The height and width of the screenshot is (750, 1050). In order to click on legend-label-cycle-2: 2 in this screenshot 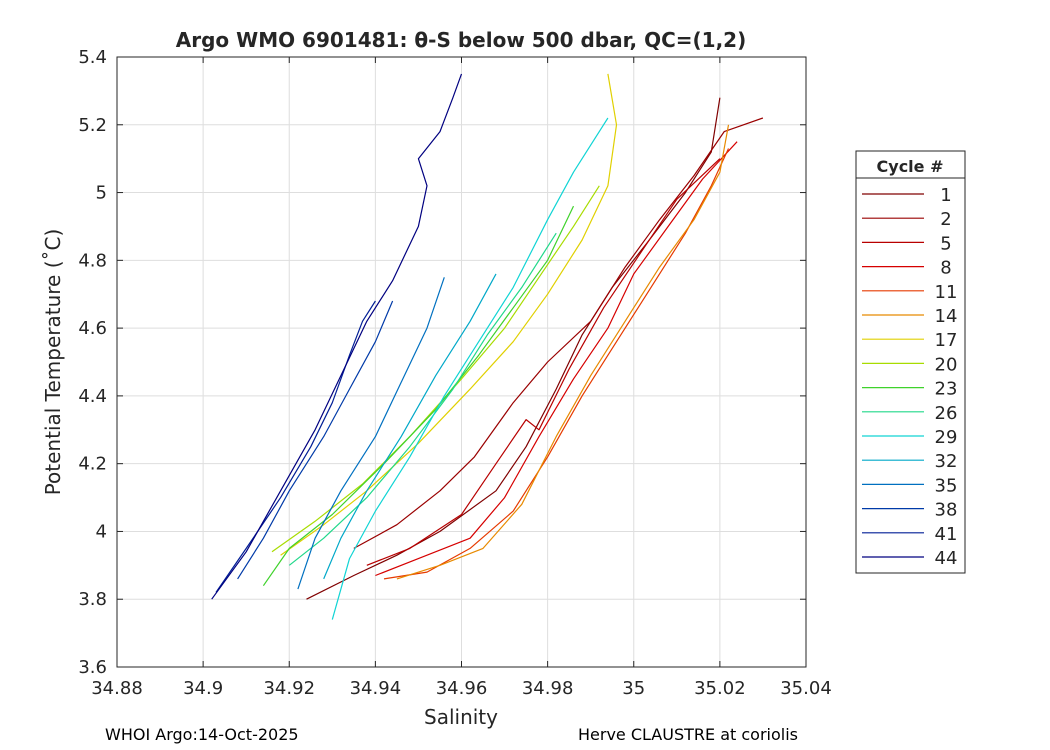, I will do `click(945, 219)`.